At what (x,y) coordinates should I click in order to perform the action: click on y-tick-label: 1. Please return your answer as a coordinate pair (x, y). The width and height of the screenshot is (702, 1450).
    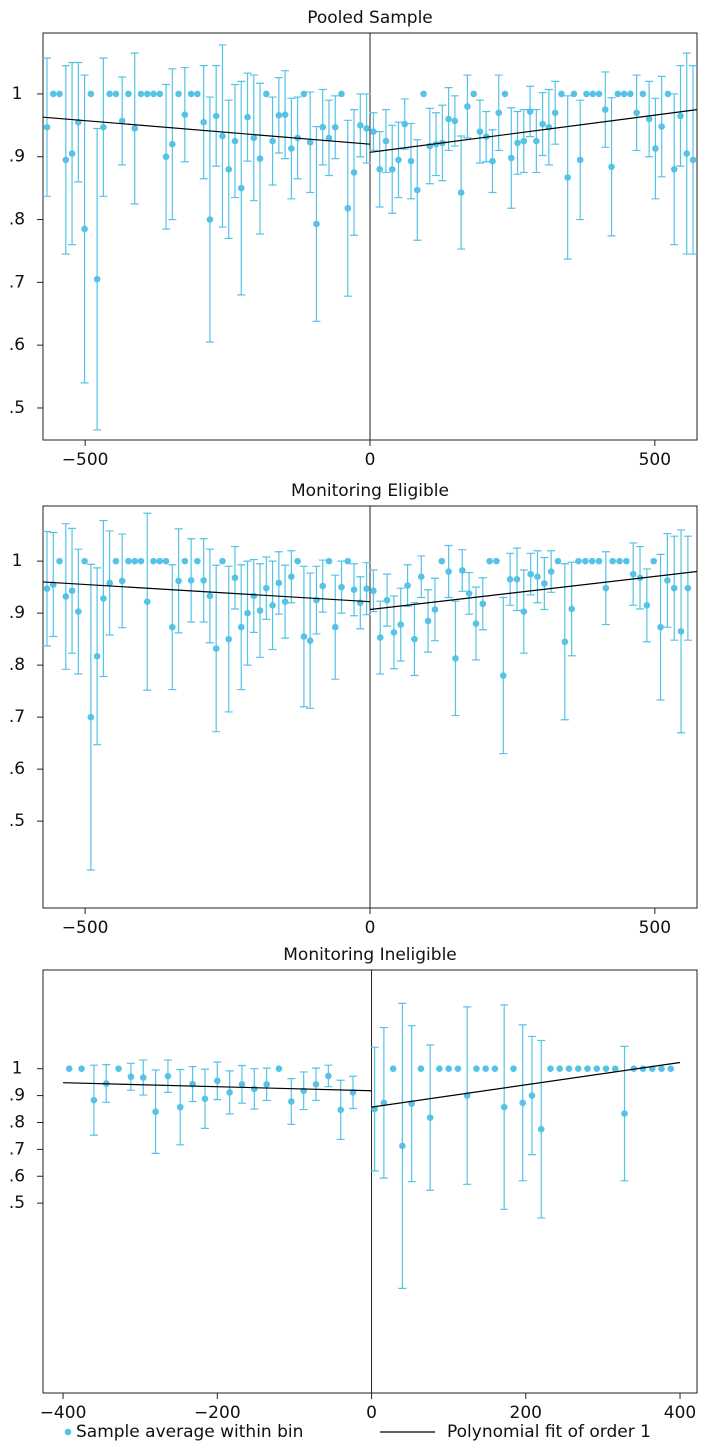
    Looking at the image, I should click on (17, 561).